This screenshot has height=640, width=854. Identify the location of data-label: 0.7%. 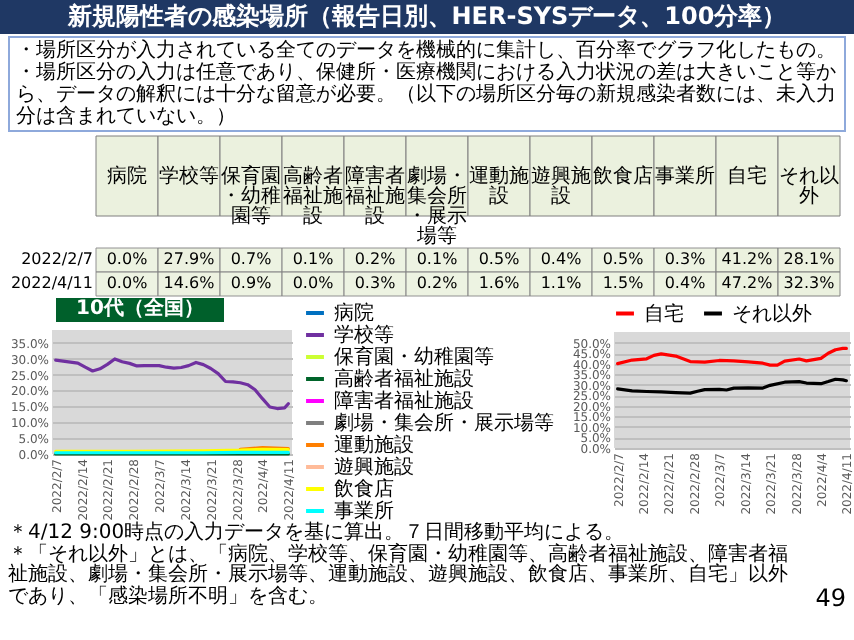
(251, 259).